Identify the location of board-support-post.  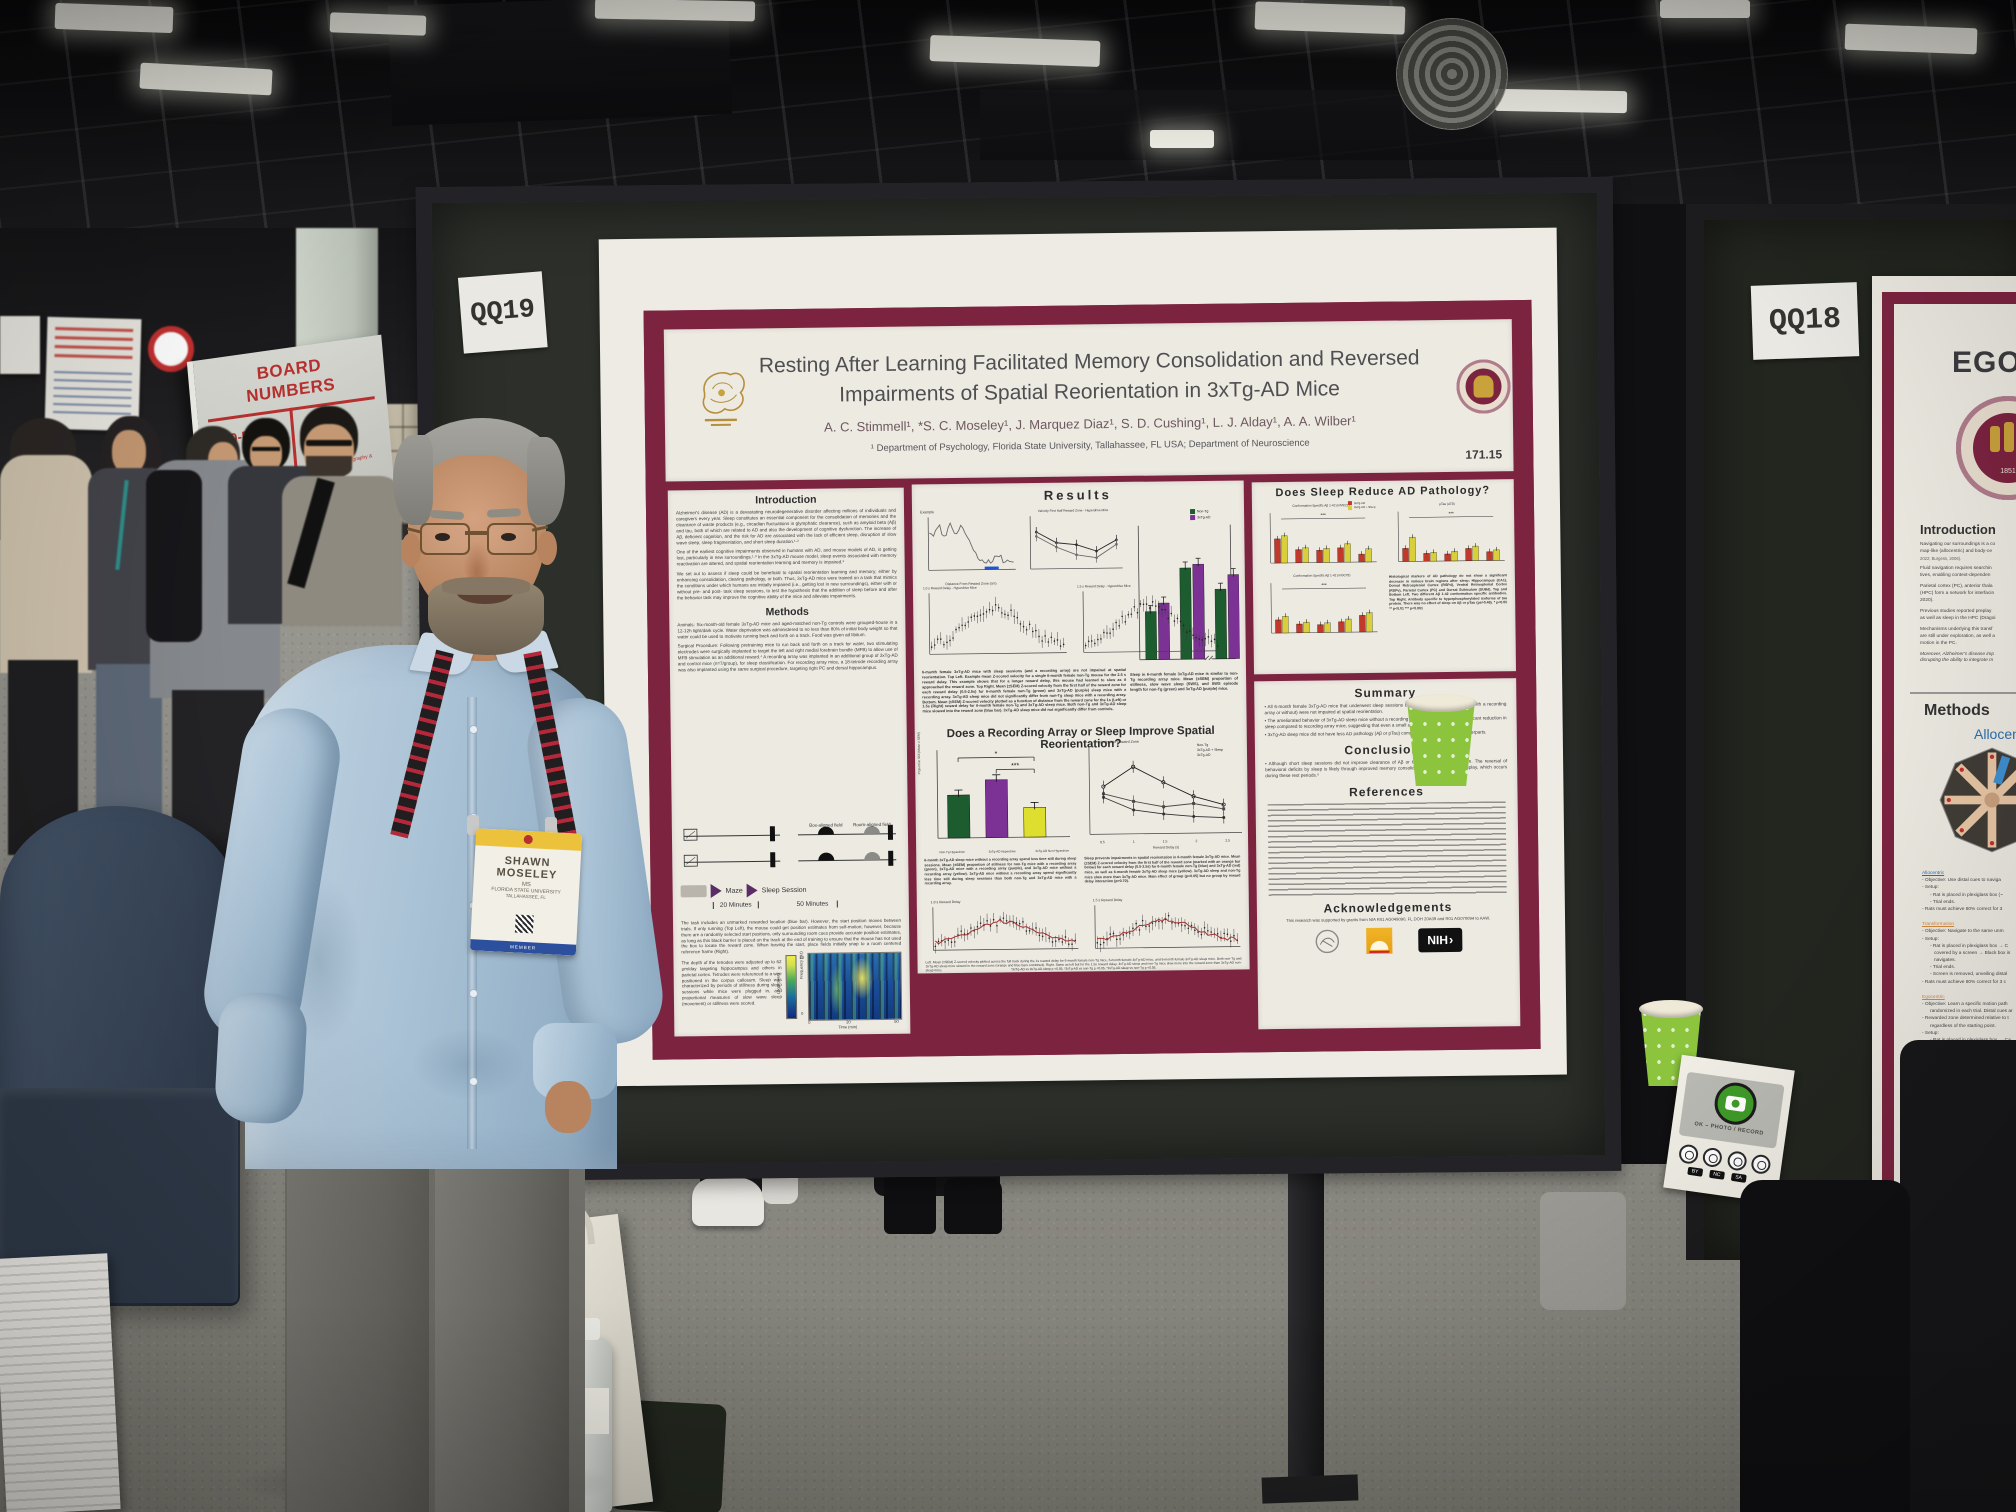
(1306, 1314).